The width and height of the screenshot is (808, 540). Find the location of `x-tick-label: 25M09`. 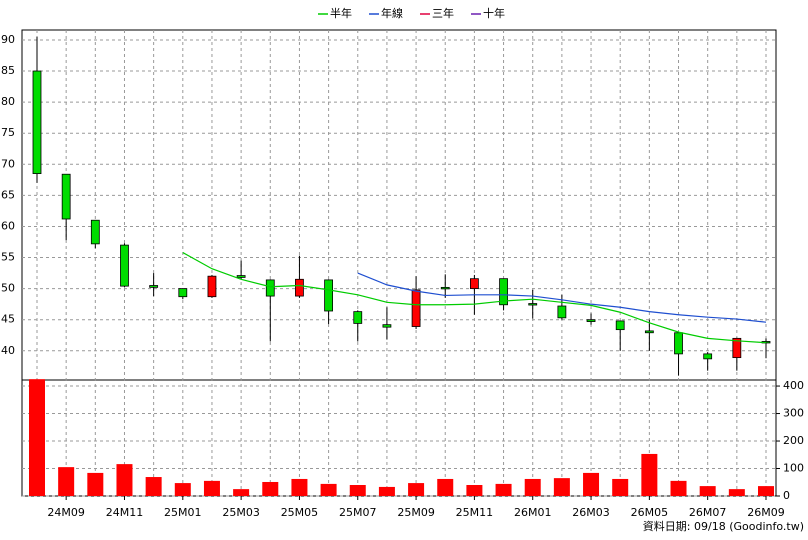

x-tick-label: 25M09 is located at coordinates (416, 512).